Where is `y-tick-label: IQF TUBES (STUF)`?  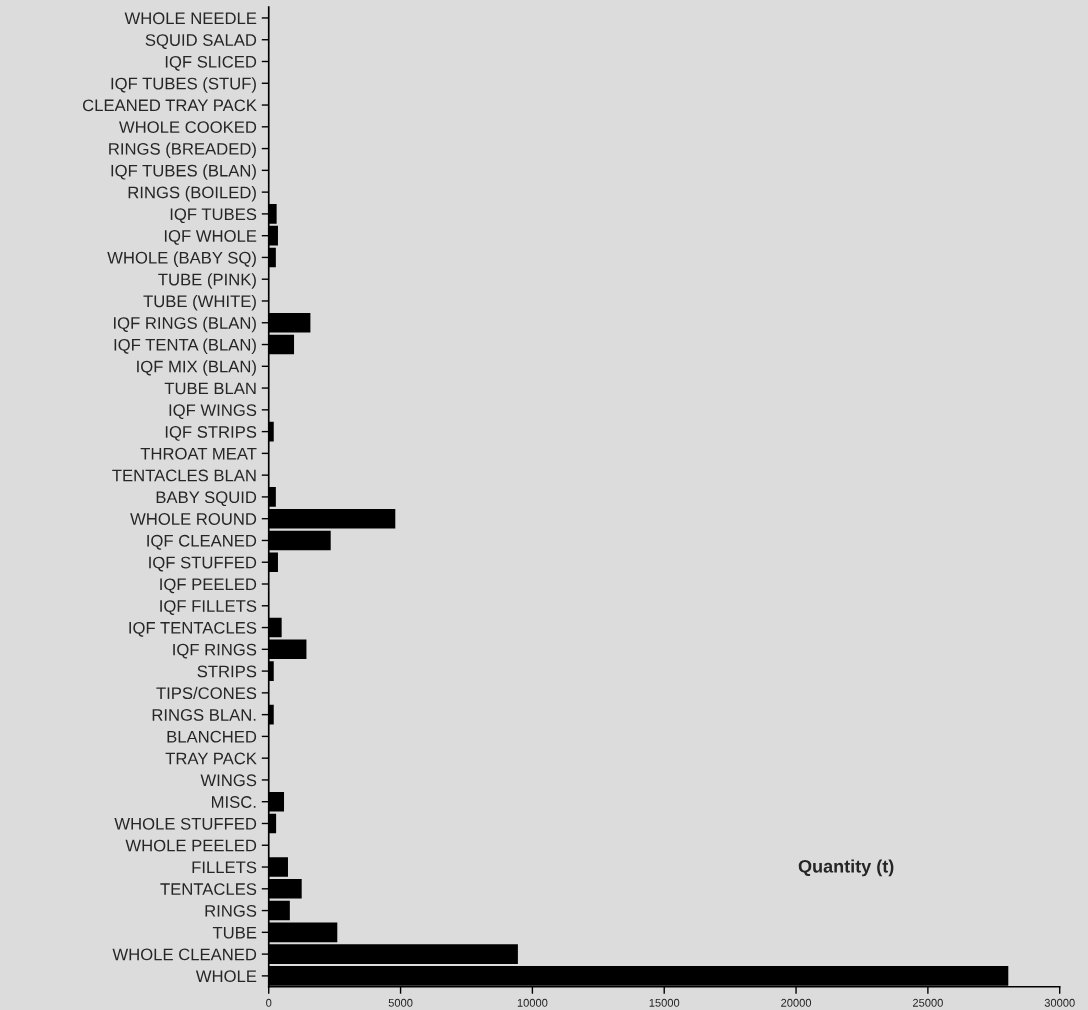
y-tick-label: IQF TUBES (STUF) is located at coordinates (183, 85).